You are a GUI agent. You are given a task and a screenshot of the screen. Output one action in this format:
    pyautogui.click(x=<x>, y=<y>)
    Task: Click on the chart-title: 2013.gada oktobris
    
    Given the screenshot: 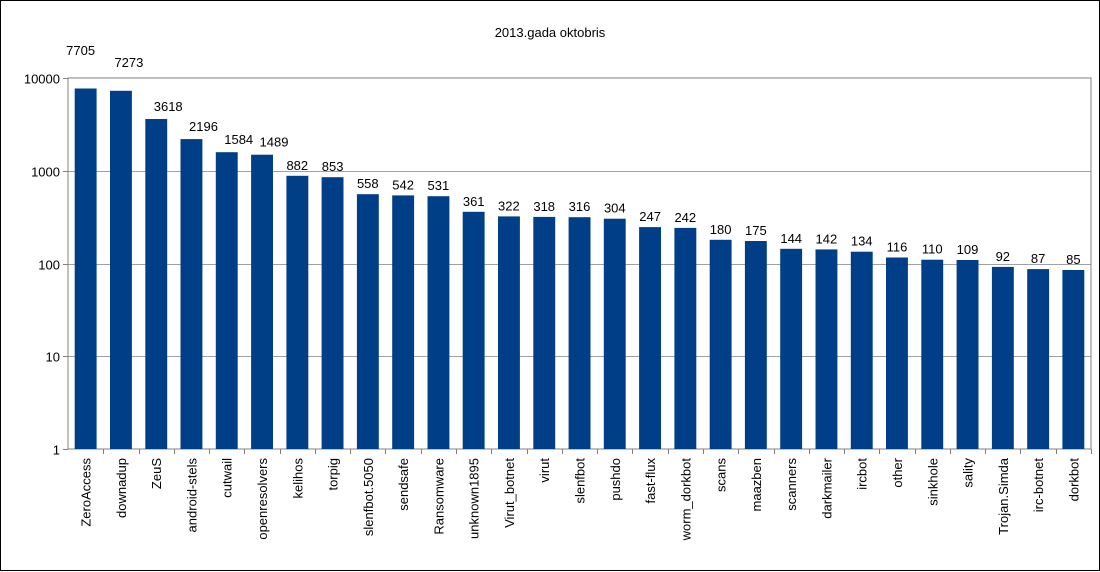 What is the action you would take?
    pyautogui.click(x=550, y=32)
    